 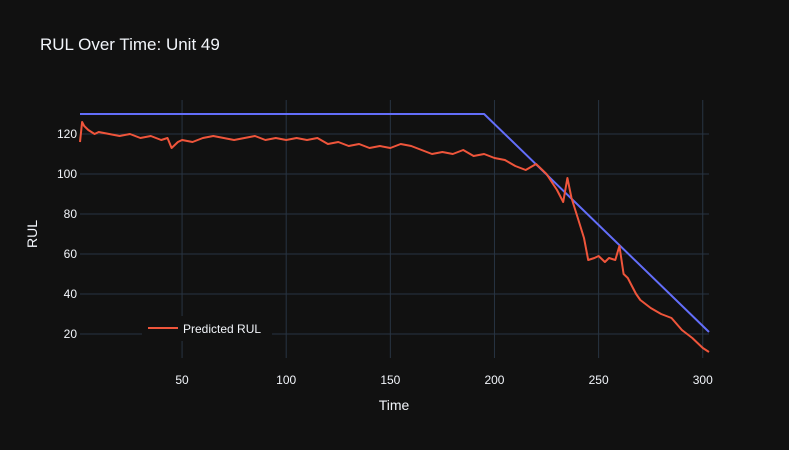 I want to click on chart-title: RUL Over Time: Unit 49, so click(x=130, y=44).